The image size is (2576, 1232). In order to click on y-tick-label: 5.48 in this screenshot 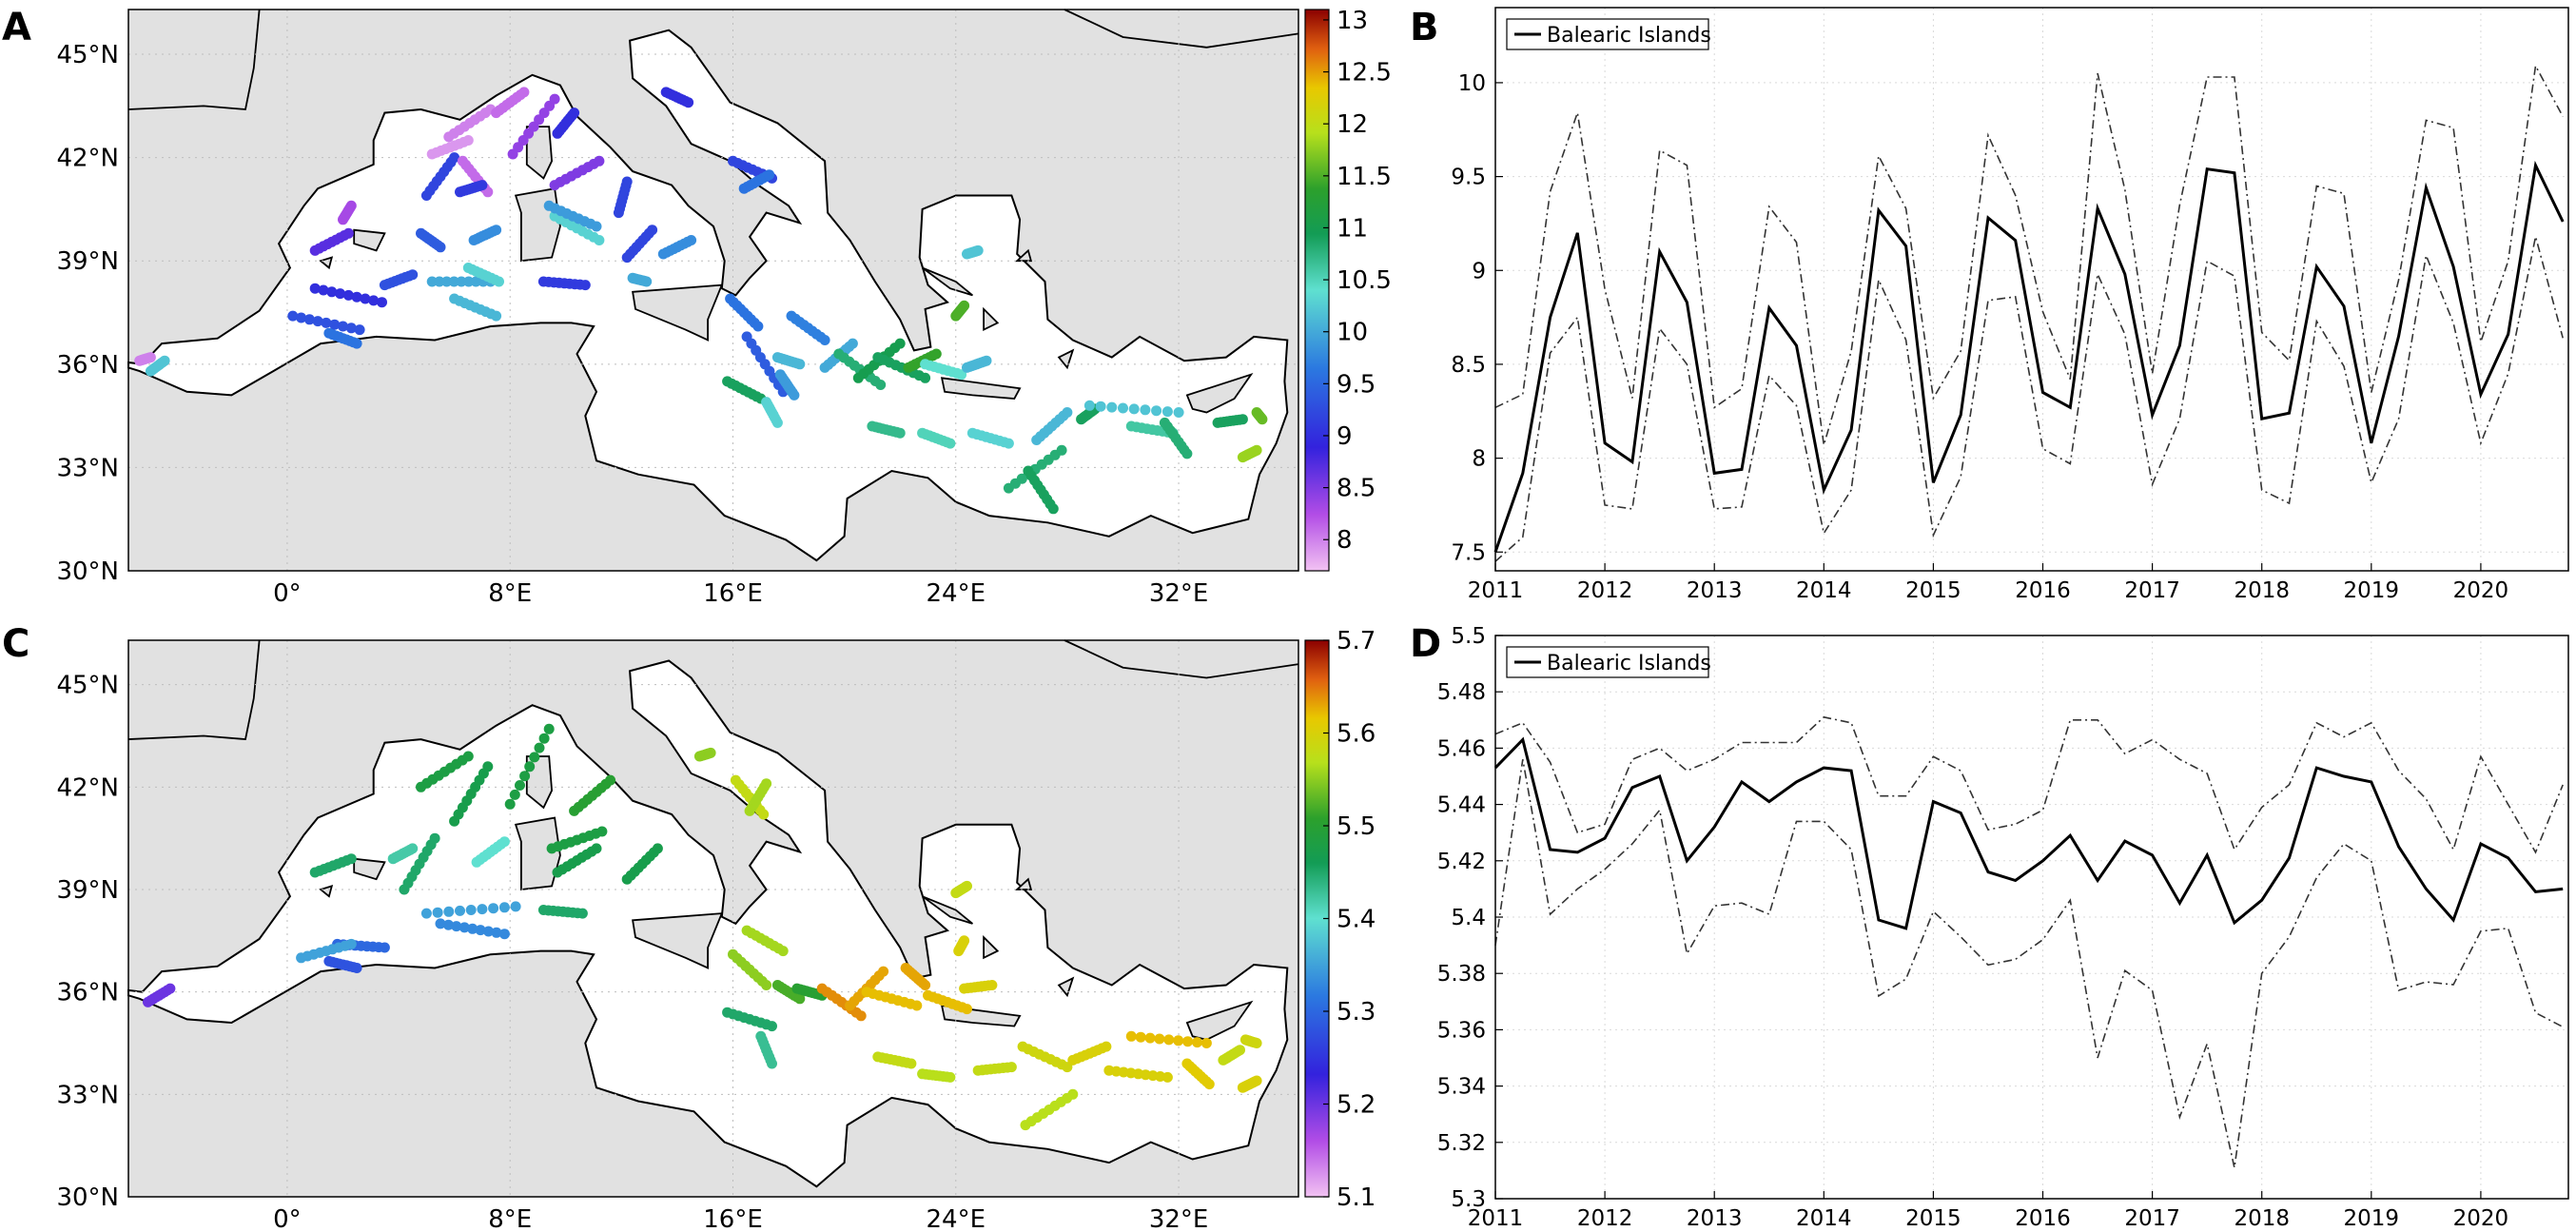, I will do `click(1461, 692)`.